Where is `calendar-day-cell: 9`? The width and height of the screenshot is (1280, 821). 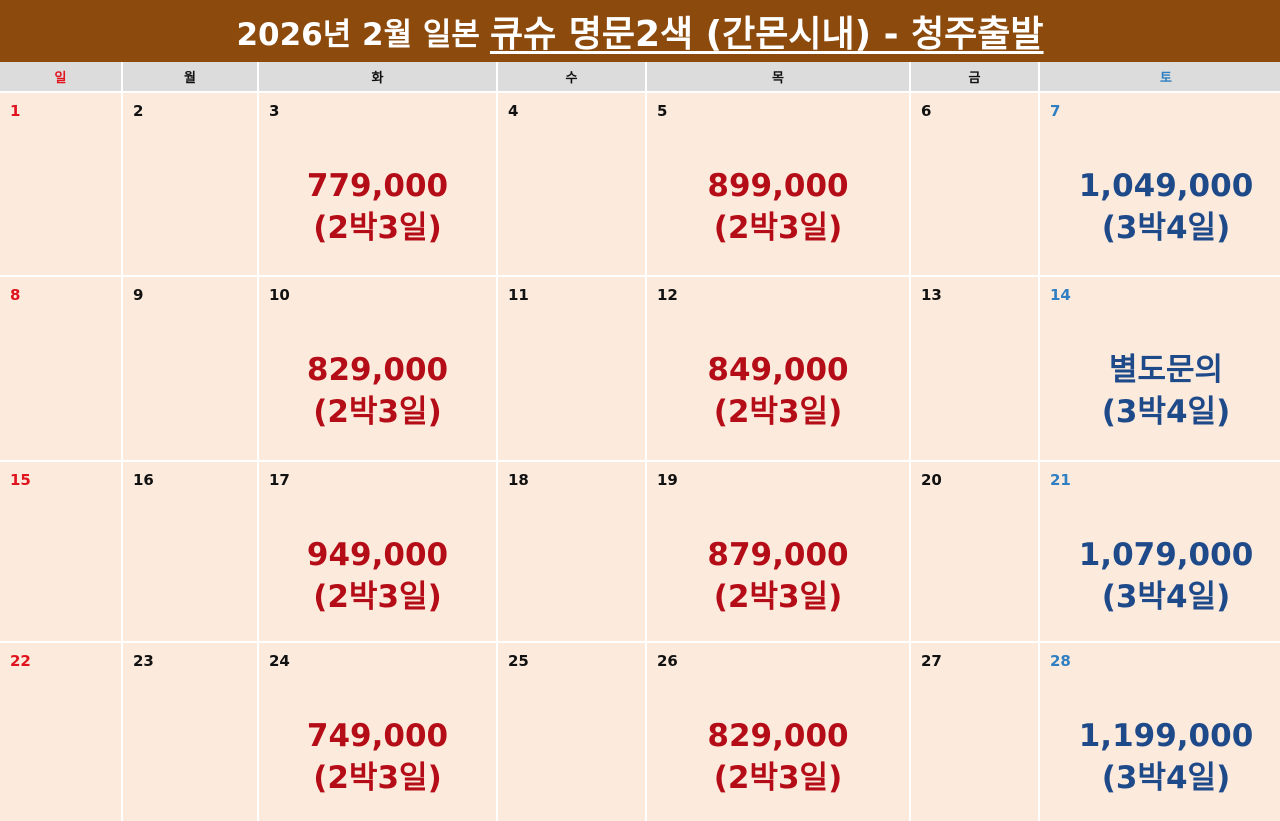 calendar-day-cell: 9 is located at coordinates (190, 368).